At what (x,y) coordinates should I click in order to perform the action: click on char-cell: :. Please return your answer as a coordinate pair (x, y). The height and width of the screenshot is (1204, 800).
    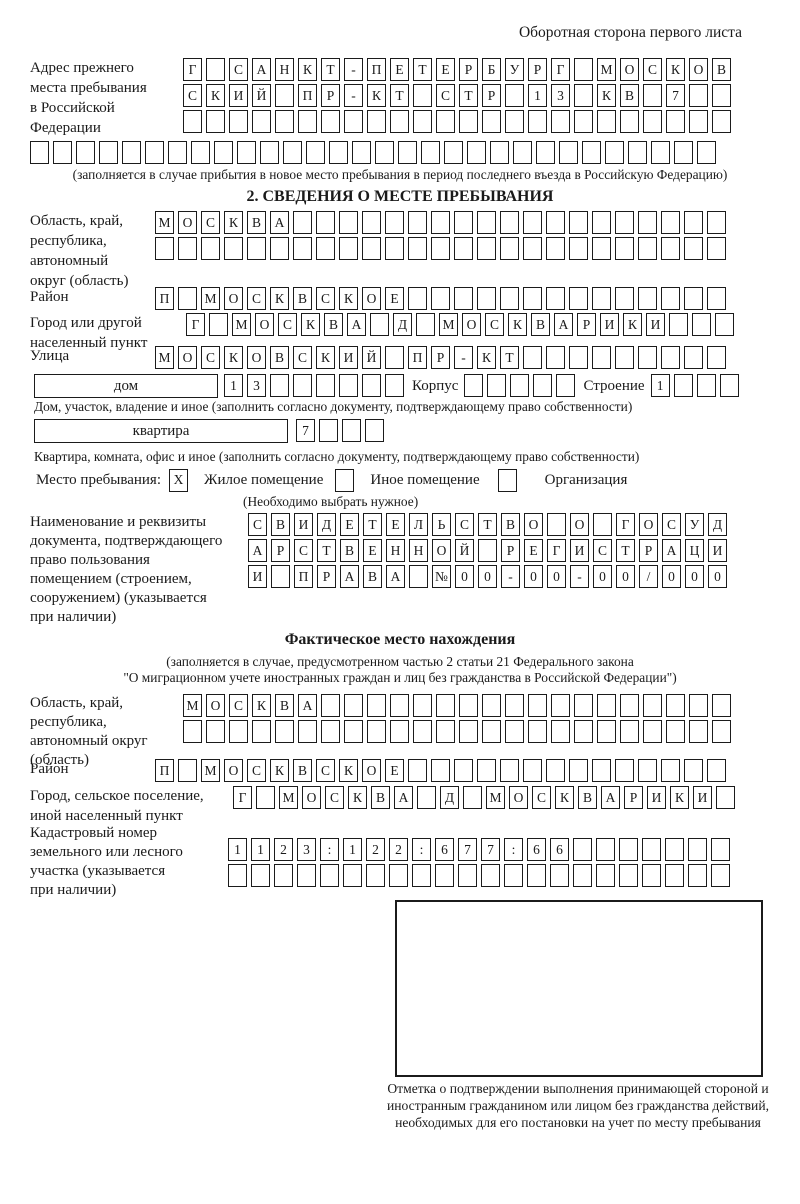
    Looking at the image, I should click on (513, 849).